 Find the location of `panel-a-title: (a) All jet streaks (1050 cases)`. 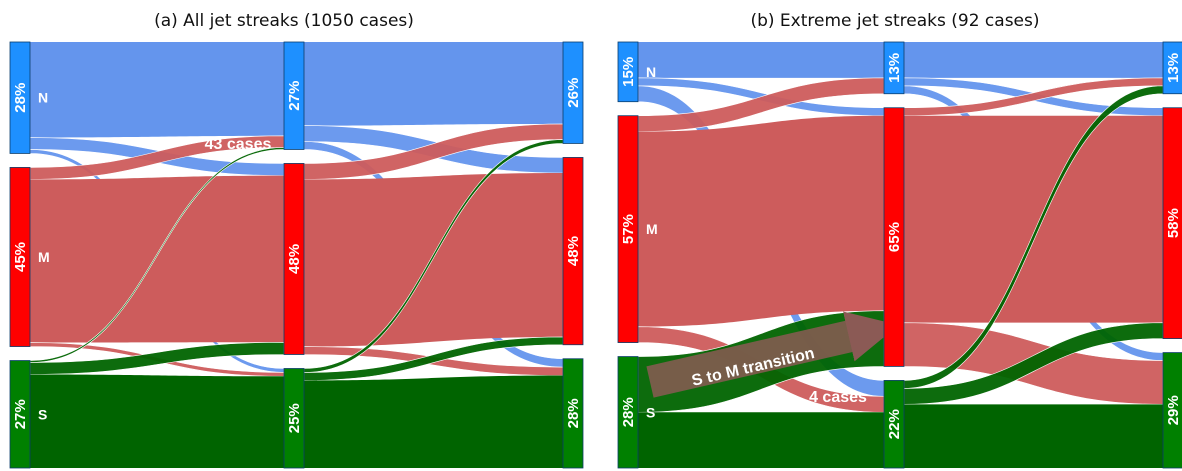

panel-a-title: (a) All jet streaks (1050 cases) is located at coordinates (284, 21).